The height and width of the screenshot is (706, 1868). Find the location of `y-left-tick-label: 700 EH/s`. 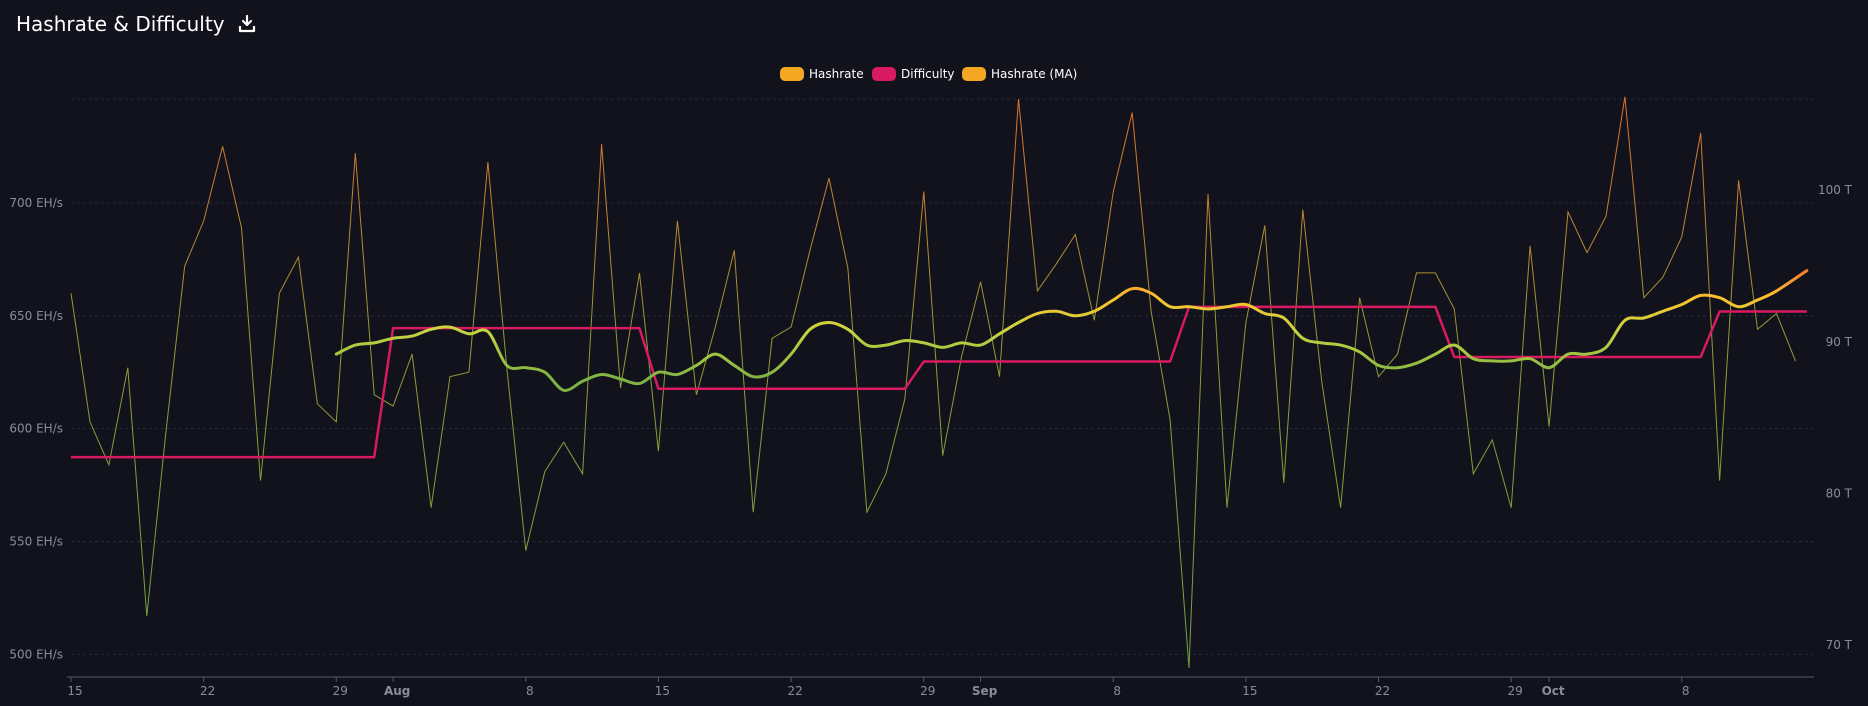

y-left-tick-label: 700 EH/s is located at coordinates (36, 203).